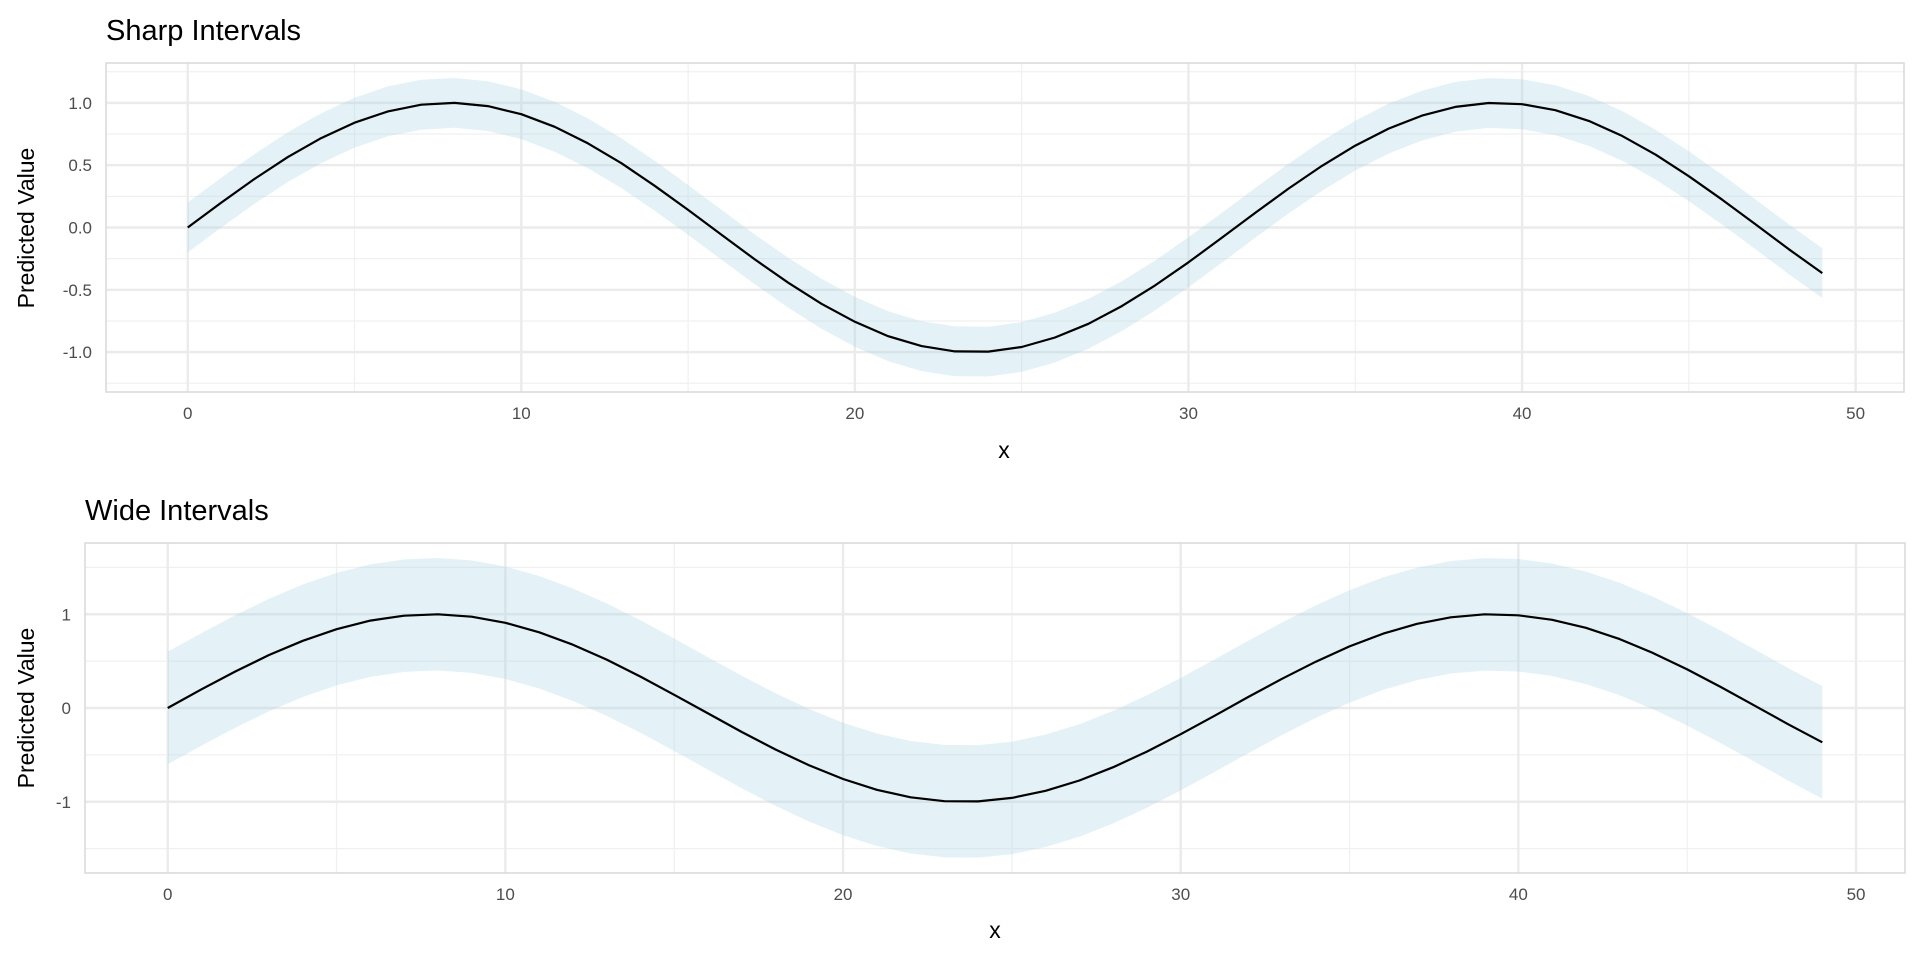  Describe the element at coordinates (80, 165) in the screenshot. I see `y-tick-label: 0.5` at that location.